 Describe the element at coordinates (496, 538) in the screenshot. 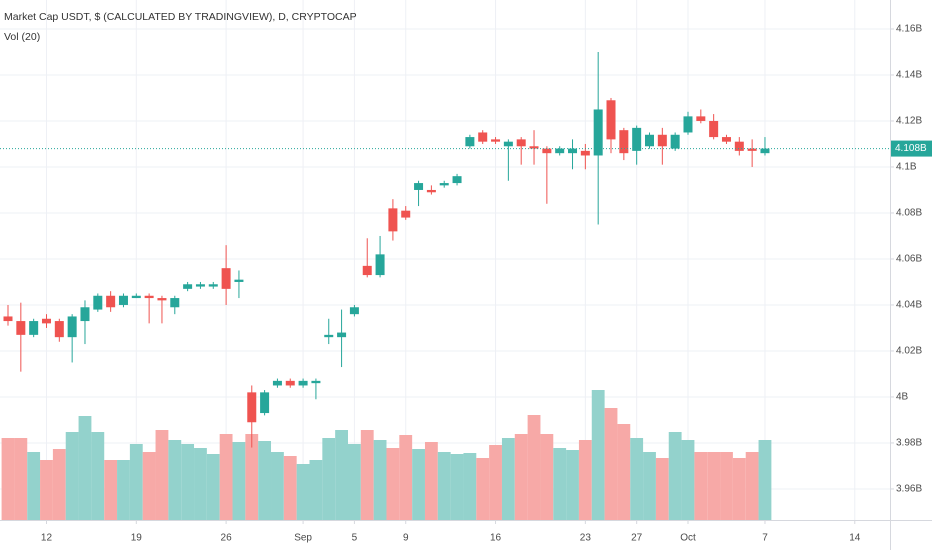

I see `x-tick-label: 16` at that location.